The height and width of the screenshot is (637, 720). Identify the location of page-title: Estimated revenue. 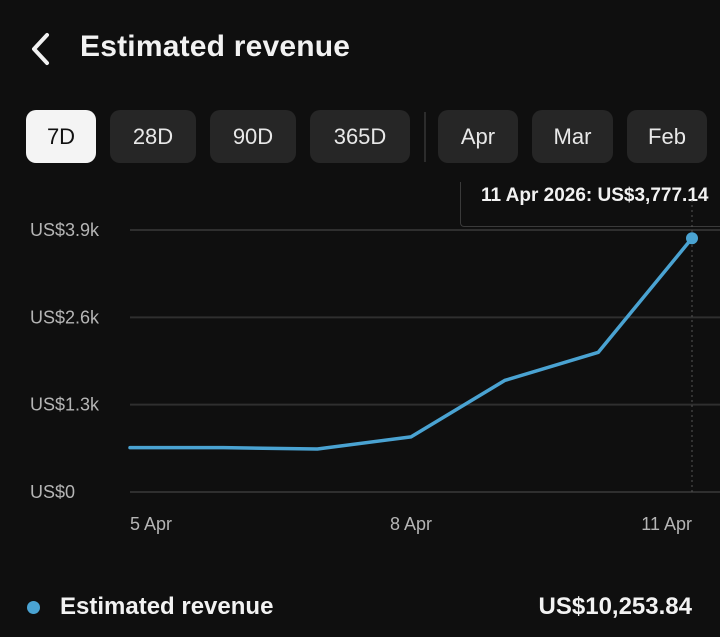
(215, 46).